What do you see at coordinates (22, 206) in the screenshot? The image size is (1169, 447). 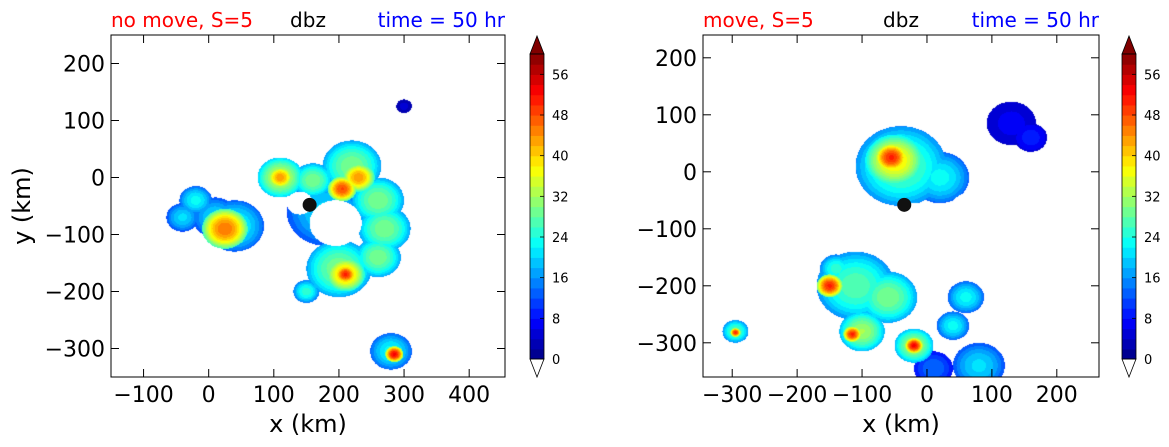 I see `y-axis-label: y (km)` at bounding box center [22, 206].